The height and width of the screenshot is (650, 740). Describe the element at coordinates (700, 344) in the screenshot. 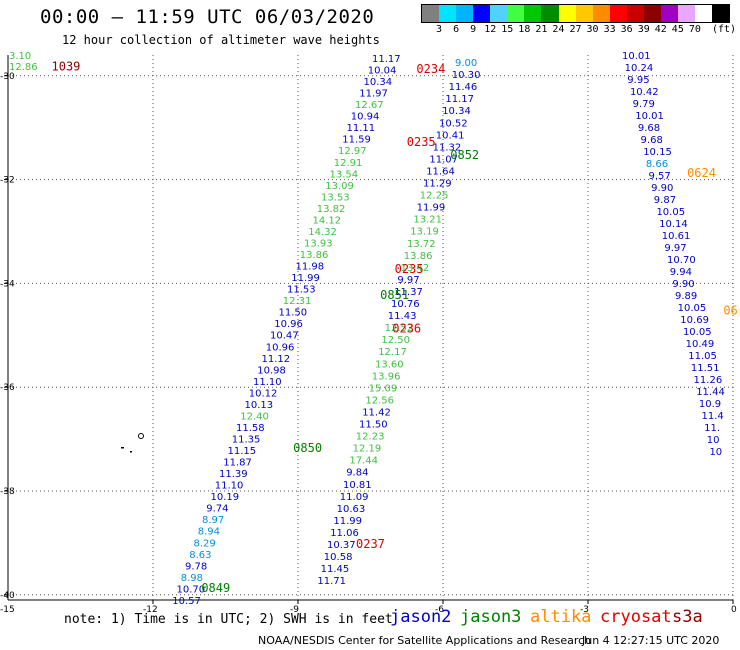

I see `wave-height-value: 10.49` at that location.